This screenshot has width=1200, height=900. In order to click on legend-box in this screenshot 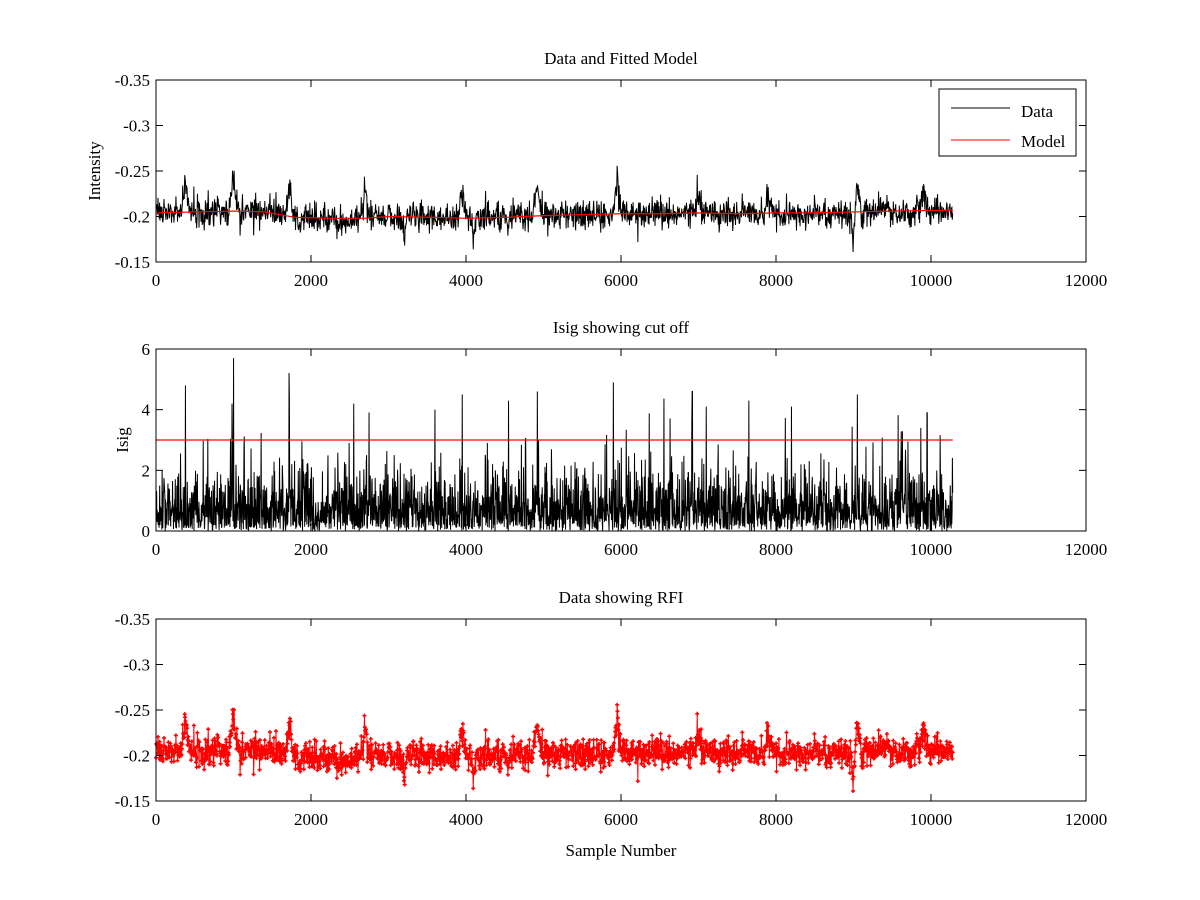, I will do `click(1007, 122)`.